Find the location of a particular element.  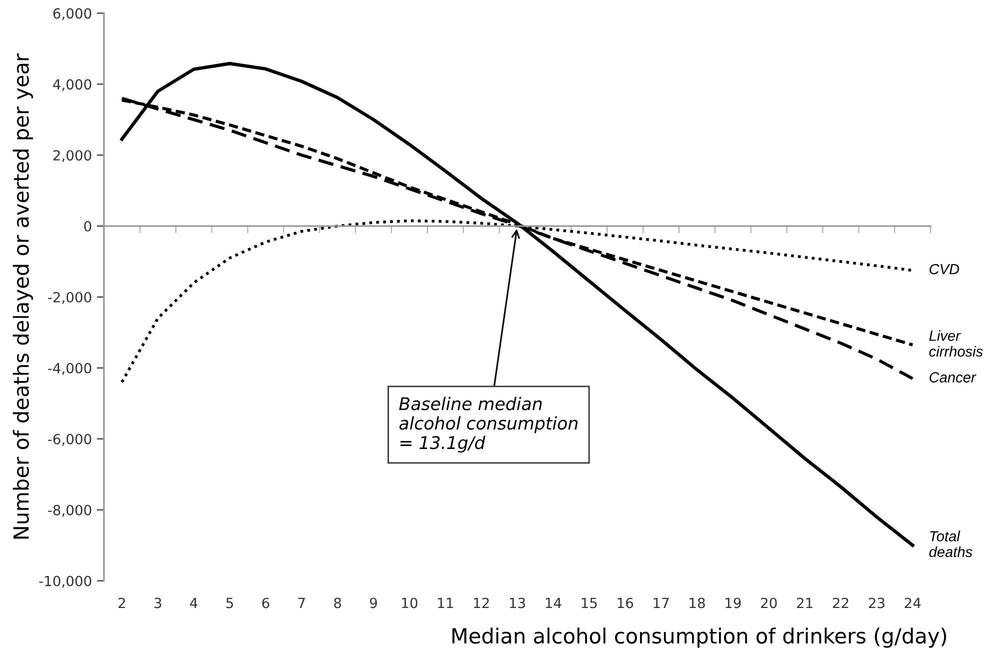

x-tick-label: 11 is located at coordinates (445, 603).